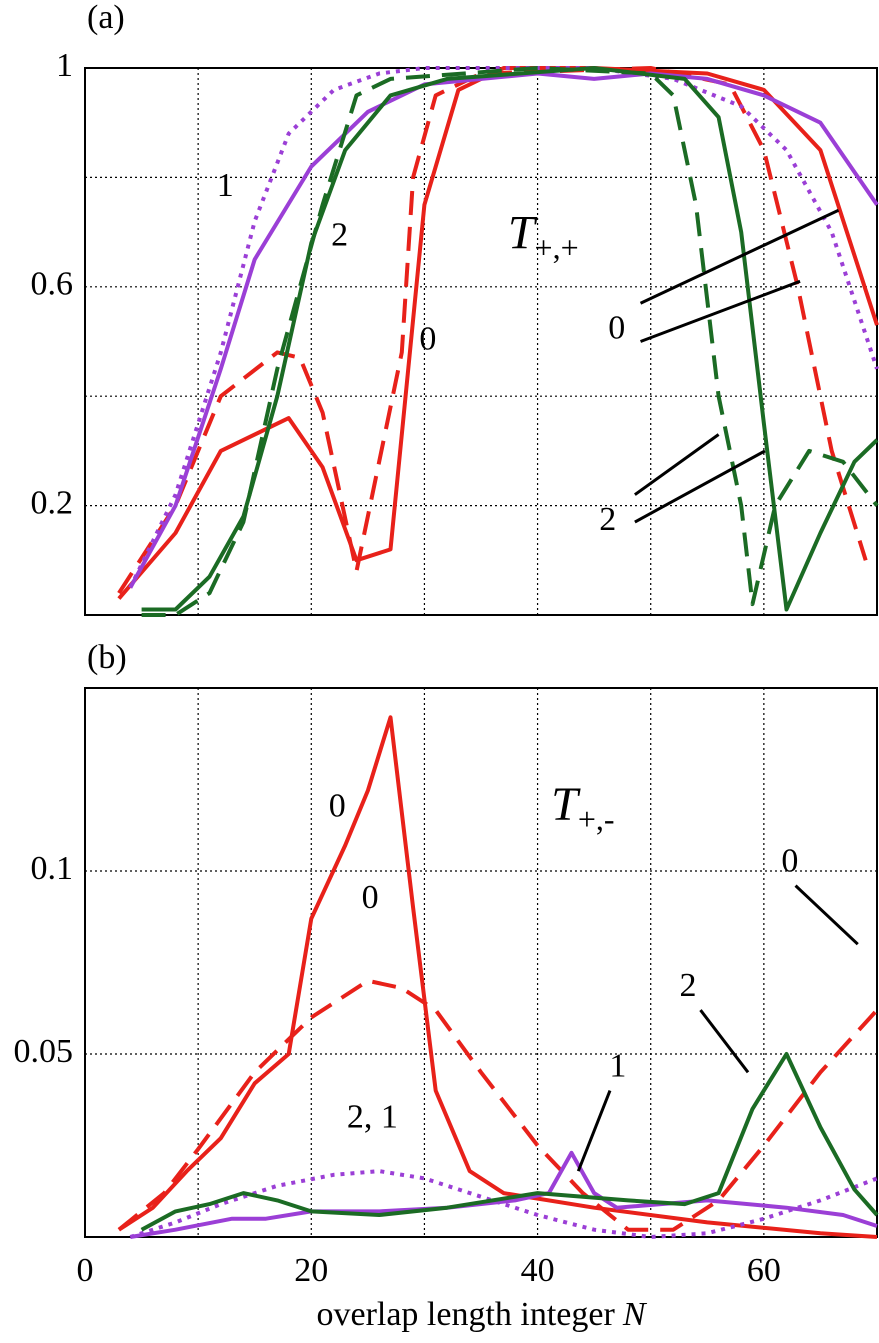 The height and width of the screenshot is (1343, 879). What do you see at coordinates (106, 18) in the screenshot?
I see `panel-label: (a)` at bounding box center [106, 18].